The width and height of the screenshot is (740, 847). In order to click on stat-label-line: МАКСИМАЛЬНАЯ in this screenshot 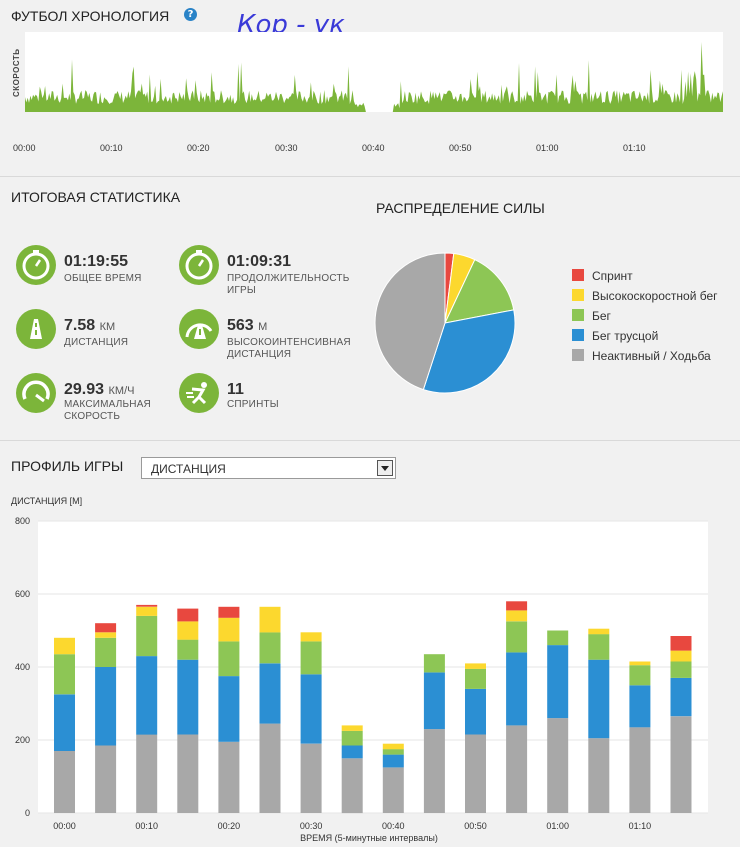, I will do `click(107, 404)`.